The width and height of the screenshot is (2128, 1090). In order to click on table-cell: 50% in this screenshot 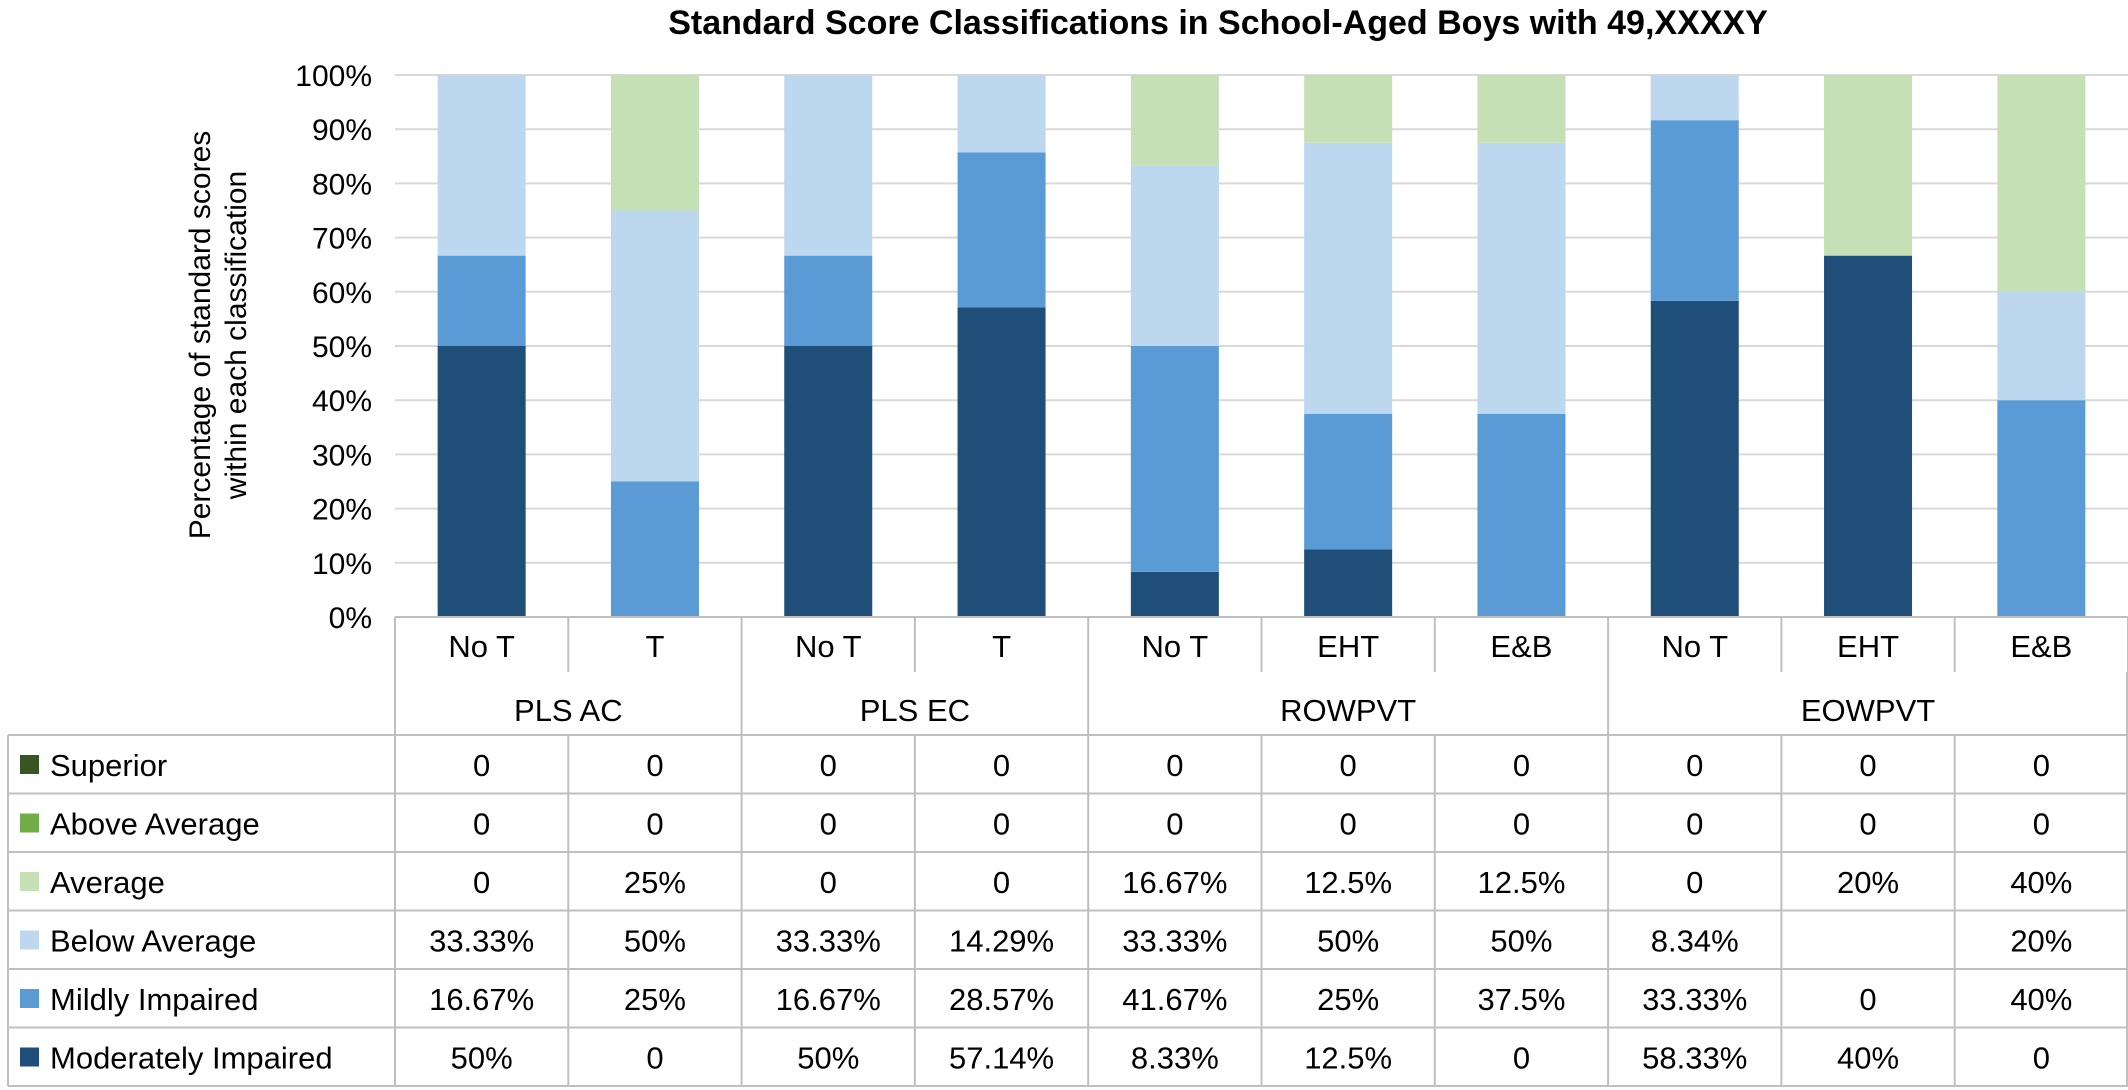, I will do `click(482, 1058)`.